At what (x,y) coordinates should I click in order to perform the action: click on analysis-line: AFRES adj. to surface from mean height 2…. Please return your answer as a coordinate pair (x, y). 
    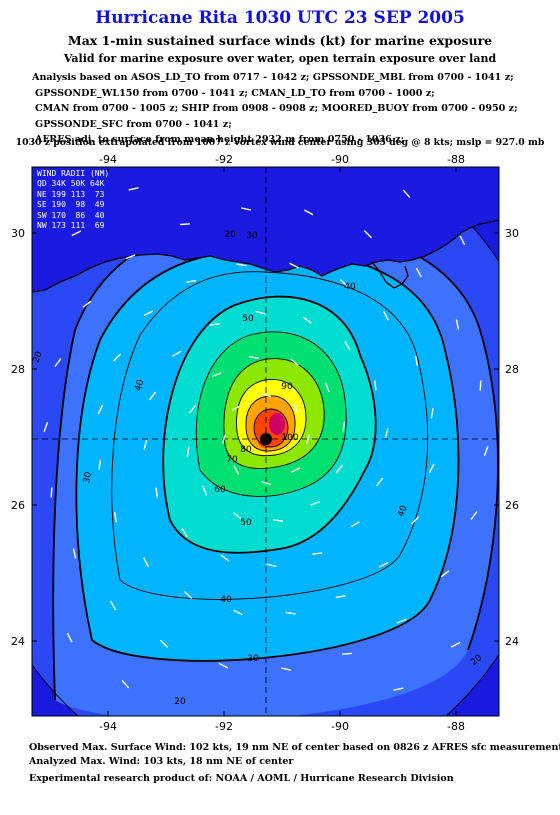
    Looking at the image, I should click on (220, 139).